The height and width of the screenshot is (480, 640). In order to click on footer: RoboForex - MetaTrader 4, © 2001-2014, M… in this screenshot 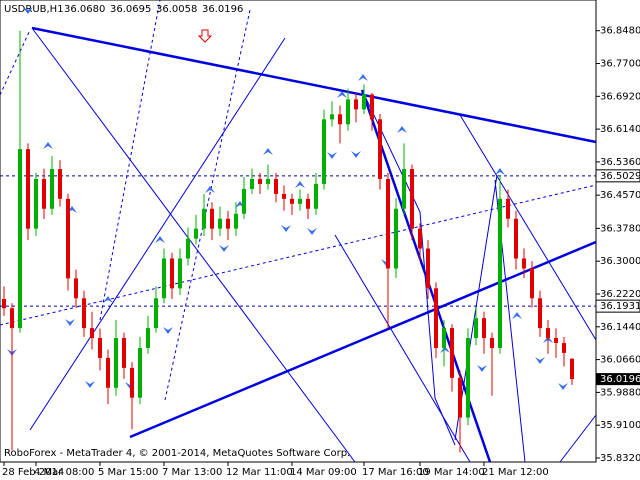, I will do `click(177, 453)`.